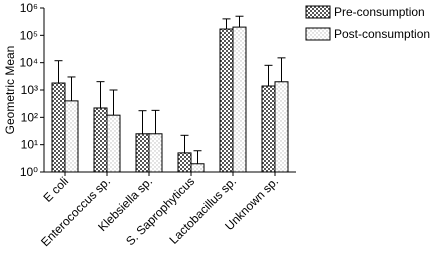 This screenshot has height=260, width=440. Describe the element at coordinates (379, 12) in the screenshot. I see `legend-label: Pre-consumption` at that location.